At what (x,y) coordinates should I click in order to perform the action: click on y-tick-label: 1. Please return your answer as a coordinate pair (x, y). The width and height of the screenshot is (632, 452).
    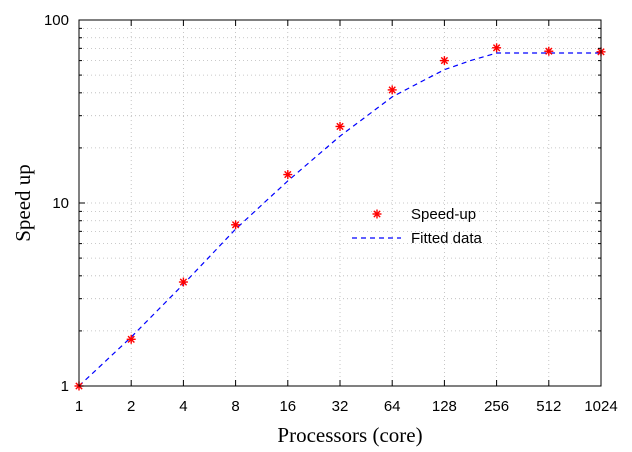
    Looking at the image, I should click on (65, 386).